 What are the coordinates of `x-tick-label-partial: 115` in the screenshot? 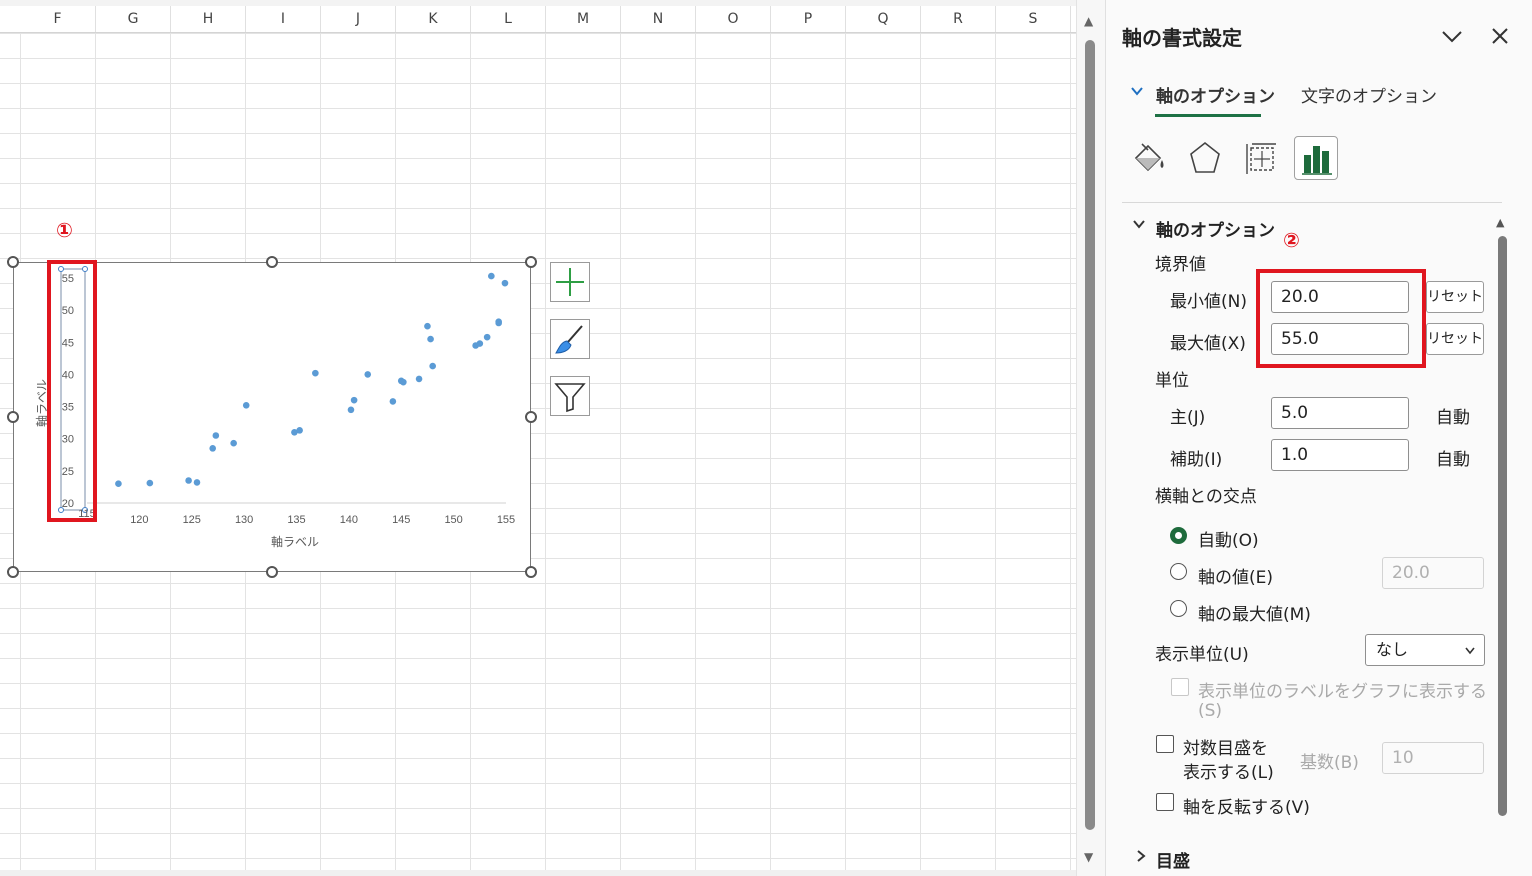 It's located at (87, 514).